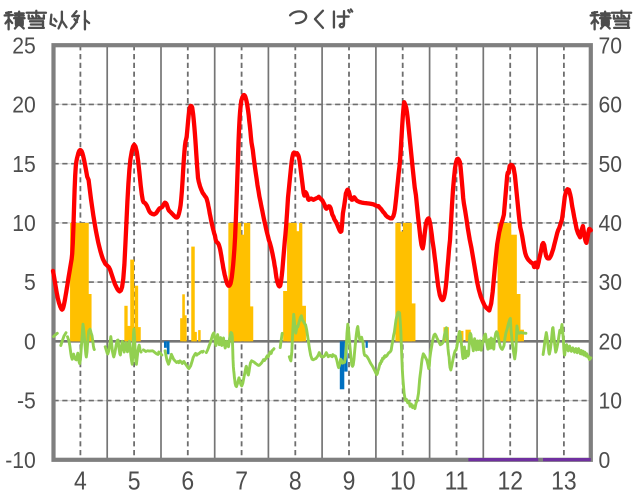  What do you see at coordinates (611, 45) in the screenshot?
I see `svg-text: 70` at bounding box center [611, 45].